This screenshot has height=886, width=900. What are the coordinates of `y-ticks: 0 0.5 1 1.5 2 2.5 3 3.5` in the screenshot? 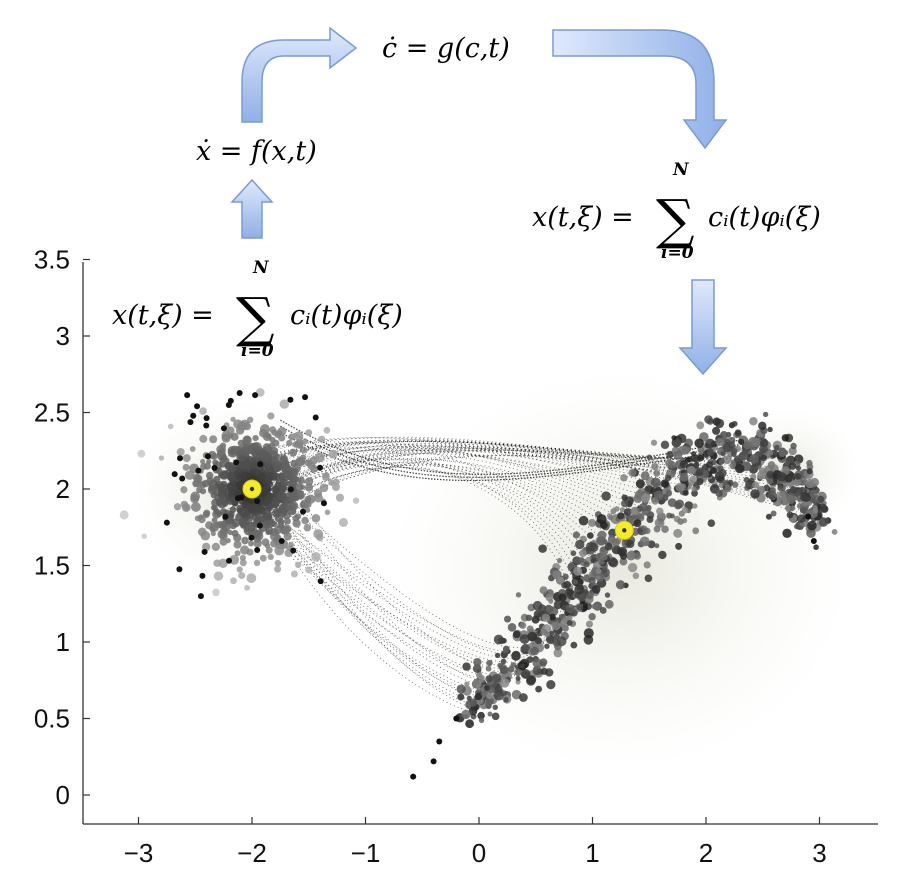 It's located at (62, 527).